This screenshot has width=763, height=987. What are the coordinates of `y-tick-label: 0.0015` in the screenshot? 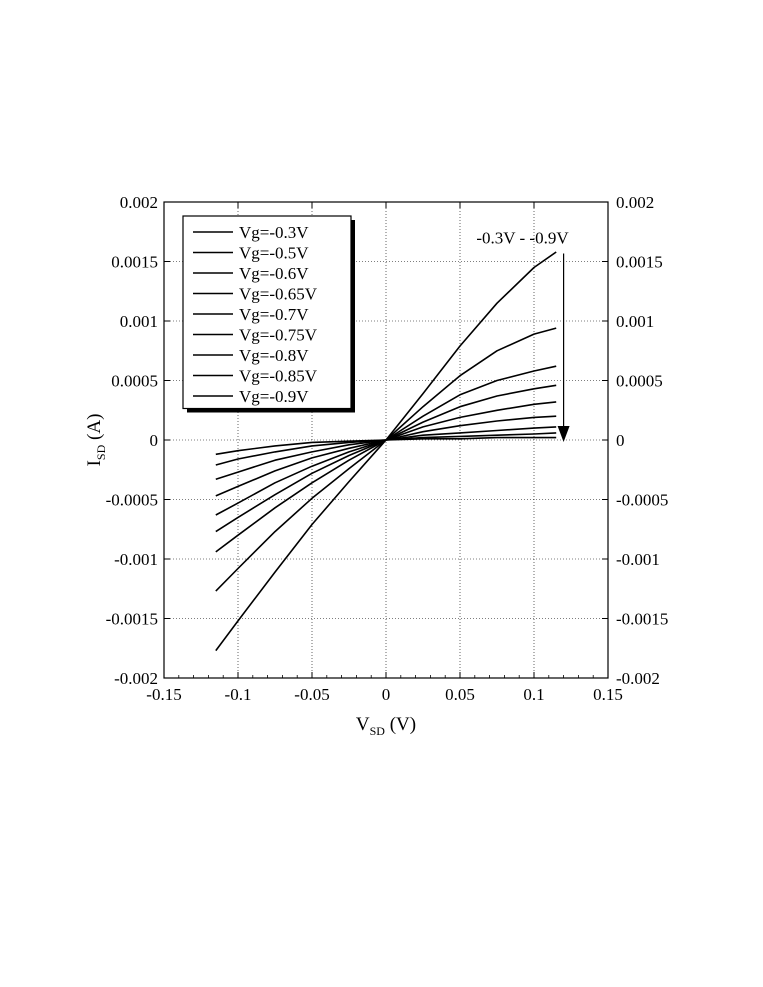 It's located at (134, 262).